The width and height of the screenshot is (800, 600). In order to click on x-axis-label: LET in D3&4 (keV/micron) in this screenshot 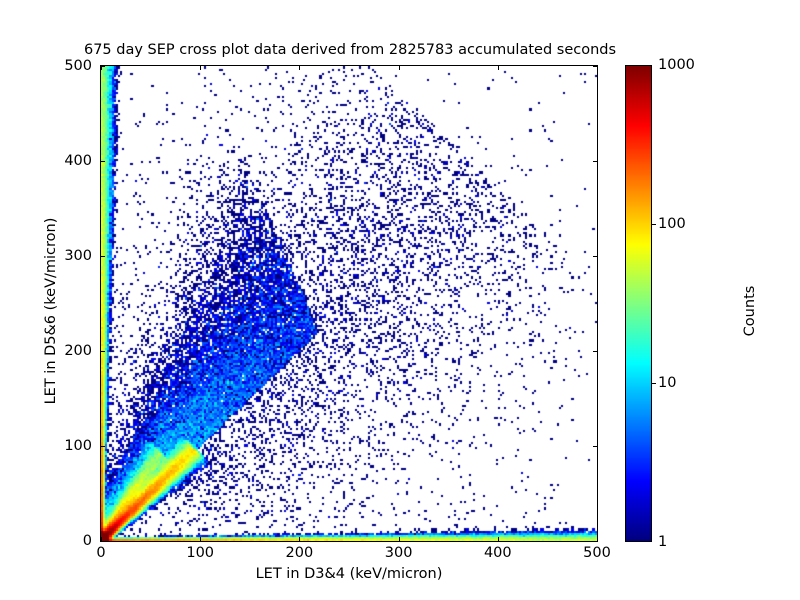, I will do `click(349, 574)`.